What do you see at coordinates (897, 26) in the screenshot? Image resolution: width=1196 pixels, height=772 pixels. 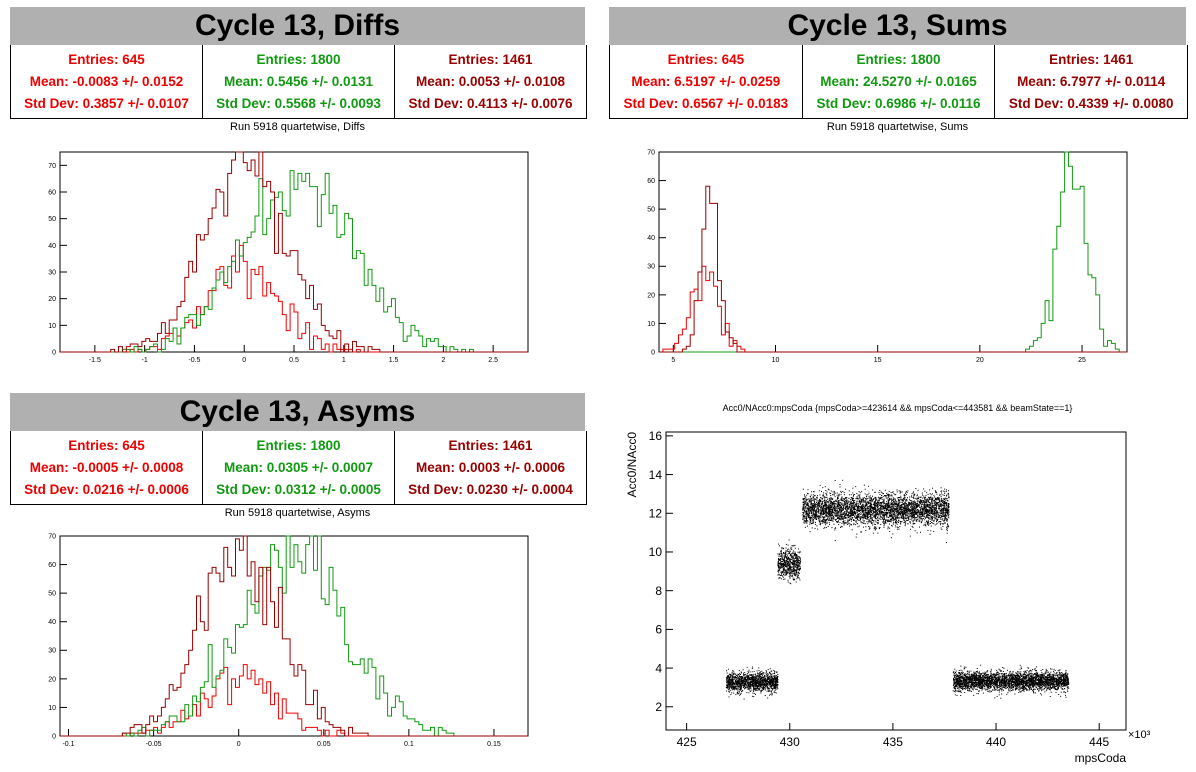 I see `sums-title: Cycle 13, Sums` at bounding box center [897, 26].